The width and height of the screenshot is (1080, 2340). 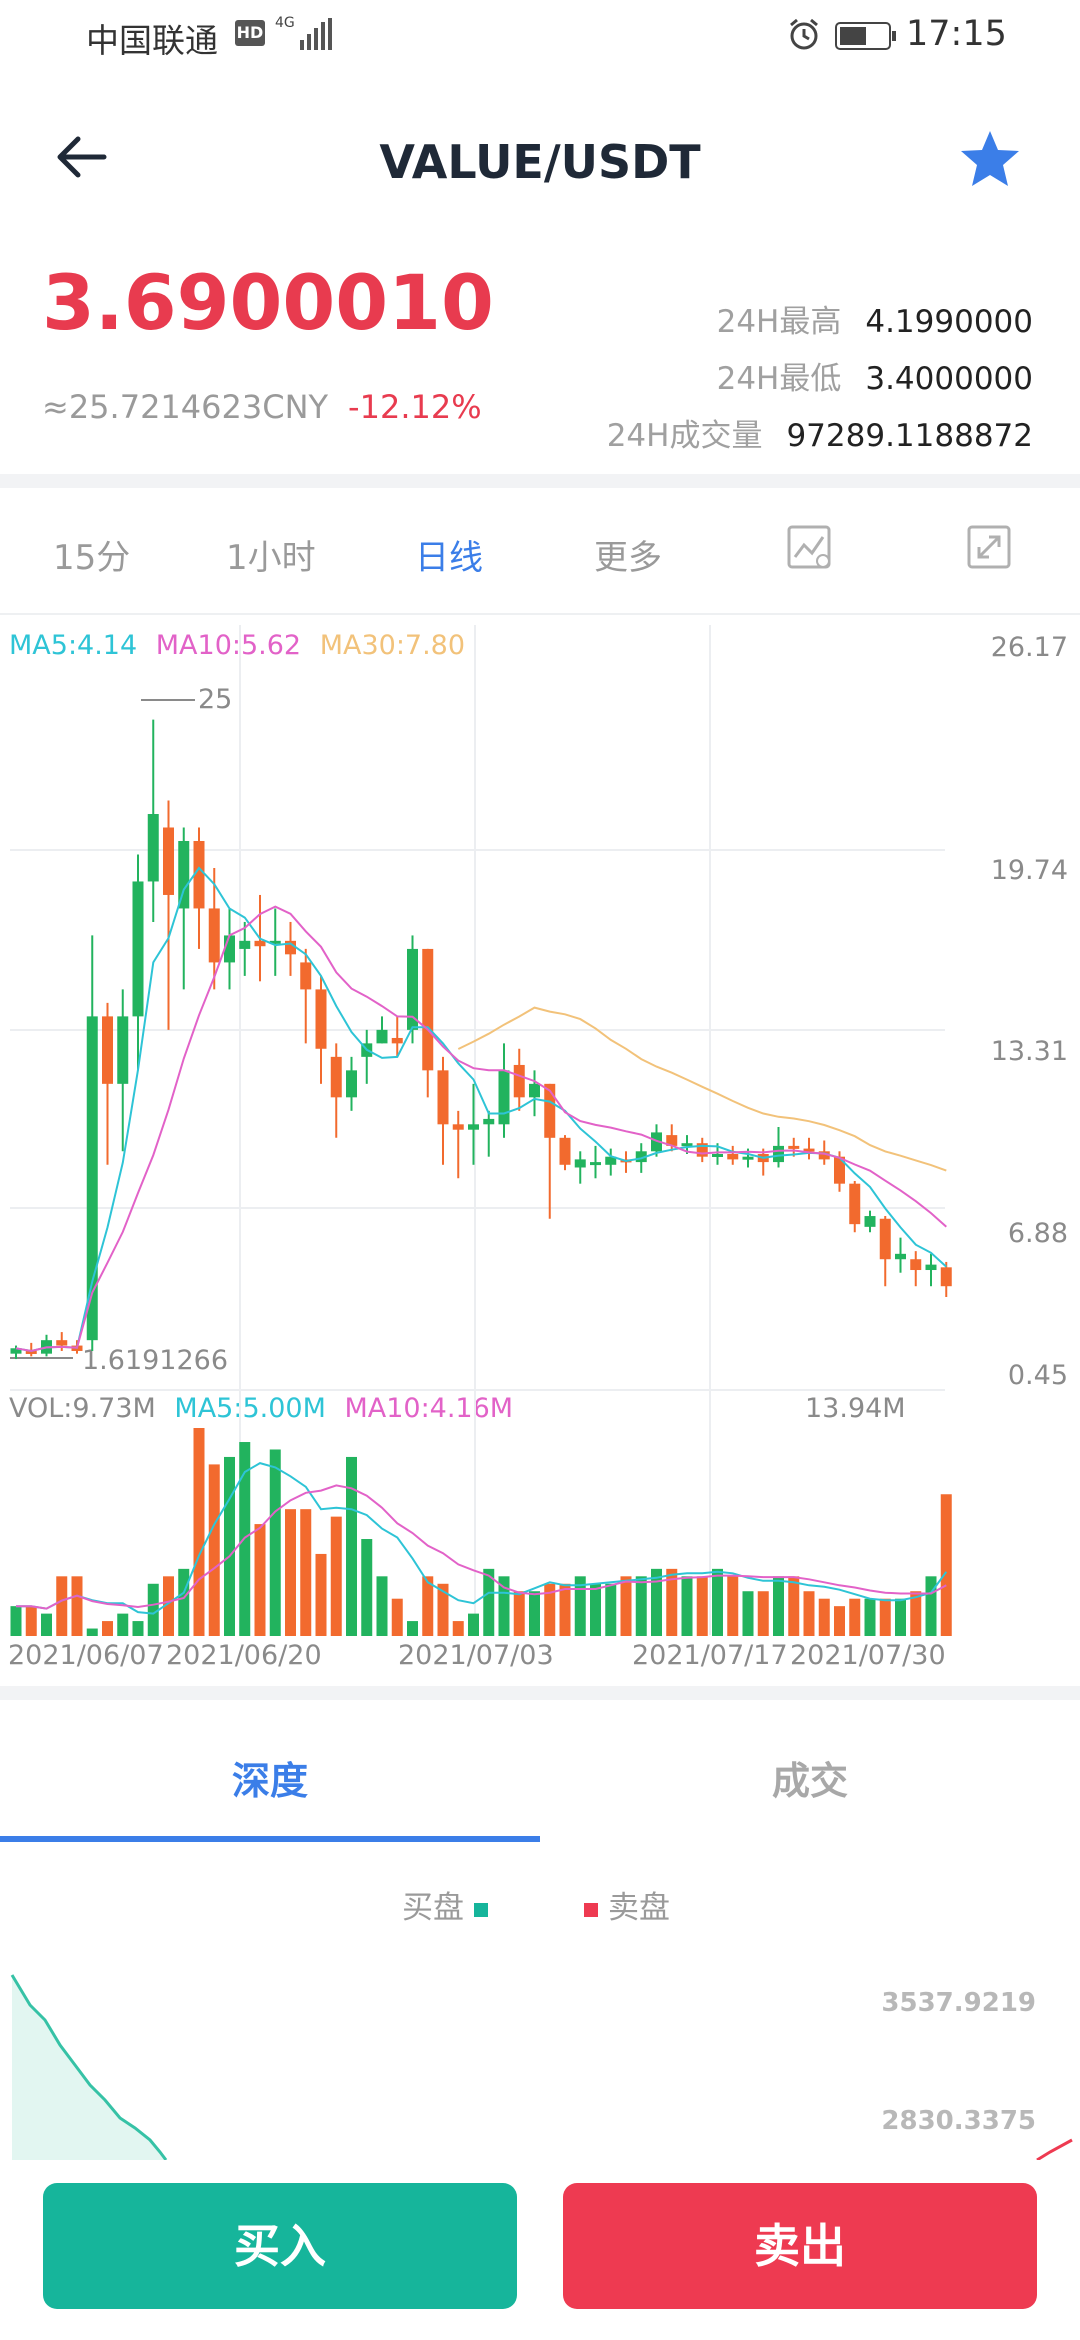 I want to click on volume-ma10-line, so click(x=481, y=1547).